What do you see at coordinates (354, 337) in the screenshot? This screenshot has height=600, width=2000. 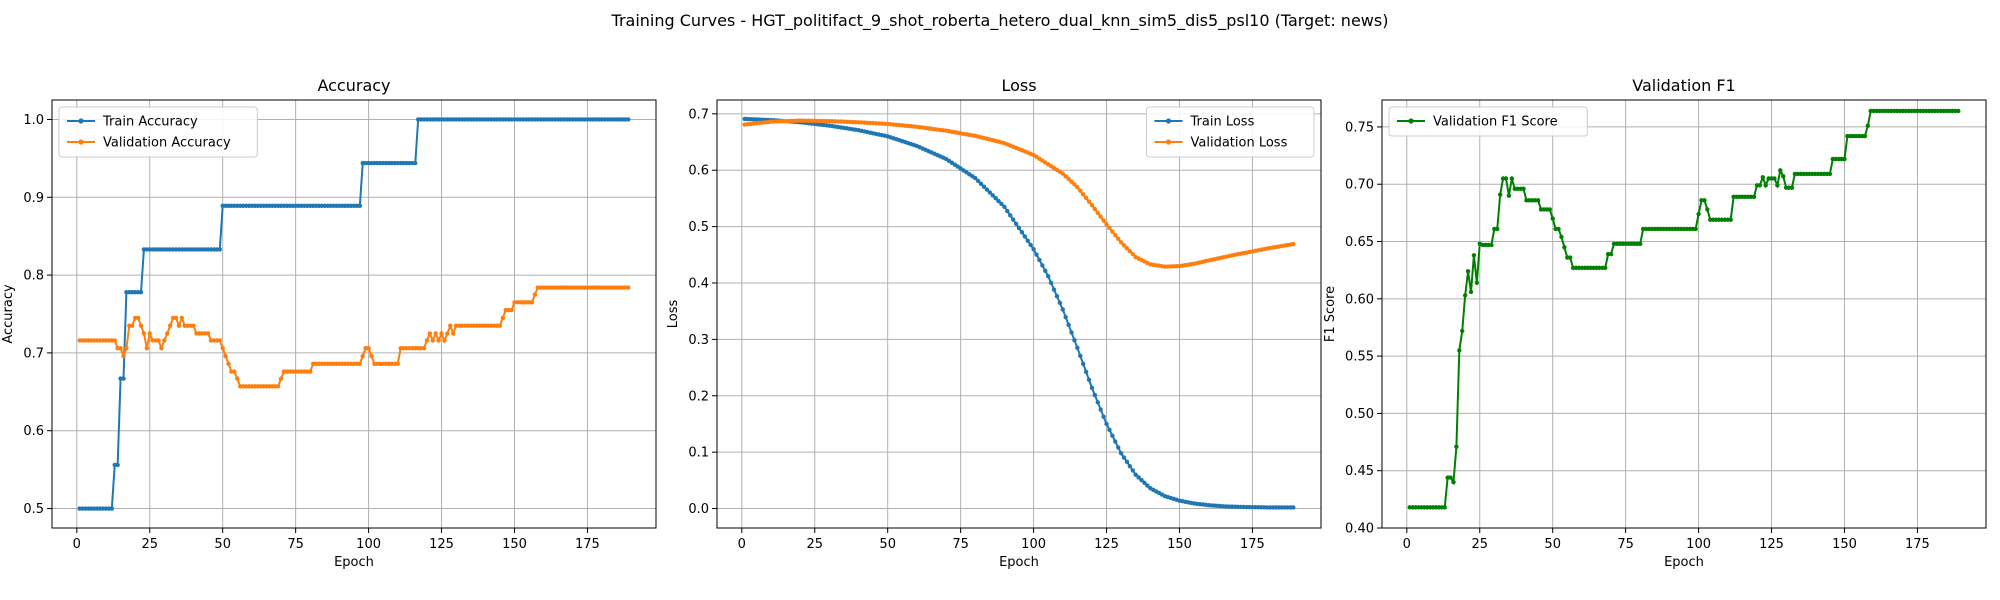 I see `series-validation-accuracy` at bounding box center [354, 337].